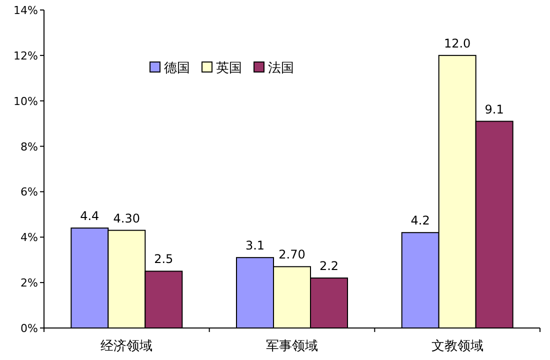 This screenshot has width=550, height=360. Describe the element at coordinates (292, 255) in the screenshot. I see `data-label: 2.70` at that location.